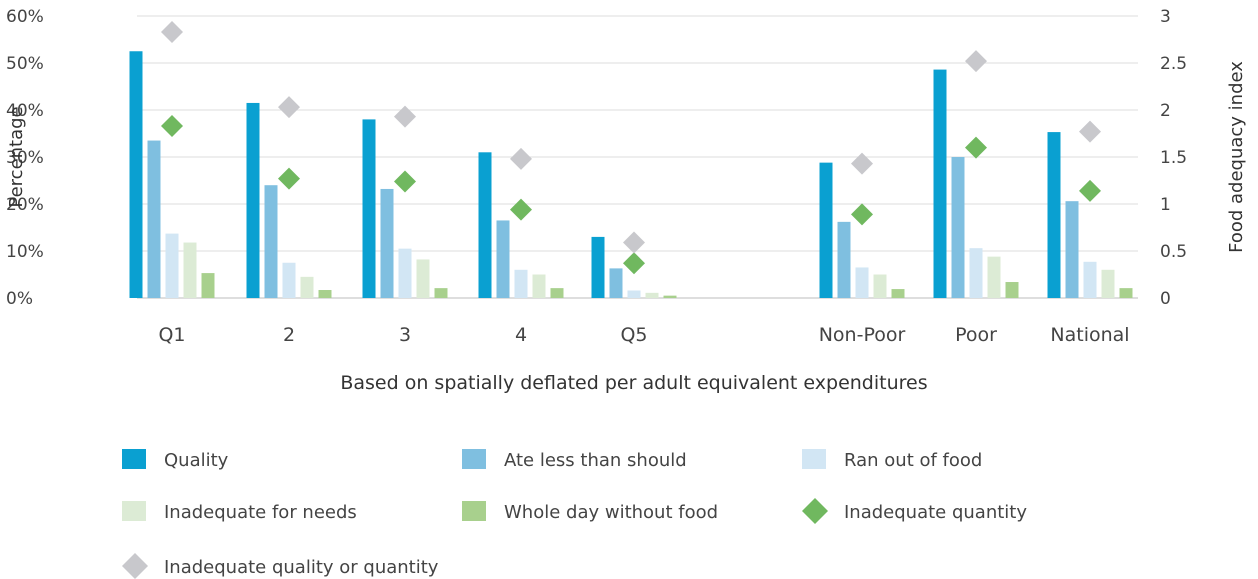 Image resolution: width=1258 pixels, height=579 pixels. Describe the element at coordinates (19, 299) in the screenshot. I see `y-tick-label: 0%` at that location.